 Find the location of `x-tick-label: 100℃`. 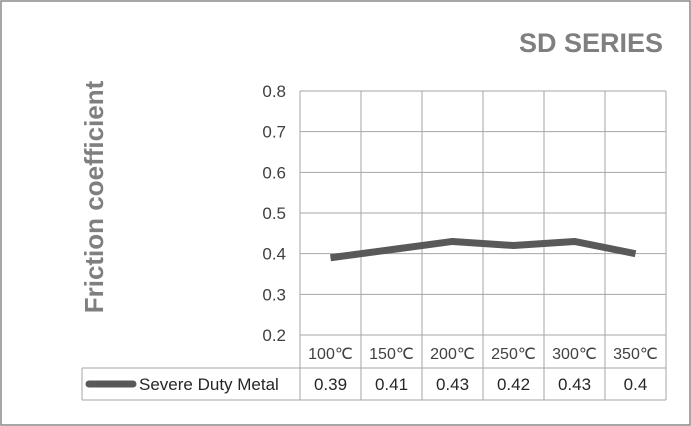

x-tick-label: 100℃ is located at coordinates (330, 354).